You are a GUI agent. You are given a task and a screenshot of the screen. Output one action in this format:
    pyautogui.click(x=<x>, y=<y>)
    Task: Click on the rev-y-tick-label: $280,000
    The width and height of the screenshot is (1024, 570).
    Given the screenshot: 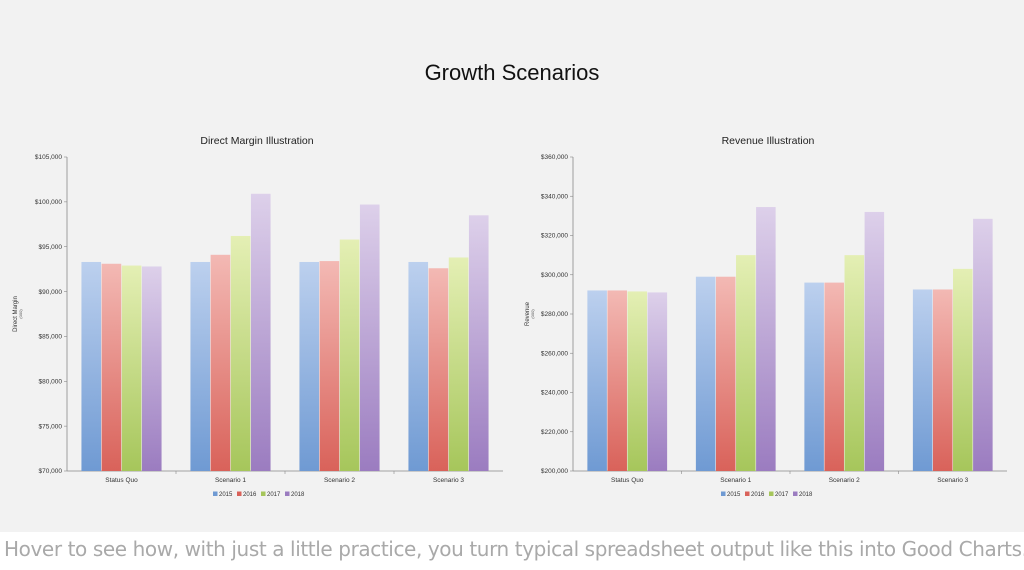 What is the action you would take?
    pyautogui.click(x=554, y=314)
    